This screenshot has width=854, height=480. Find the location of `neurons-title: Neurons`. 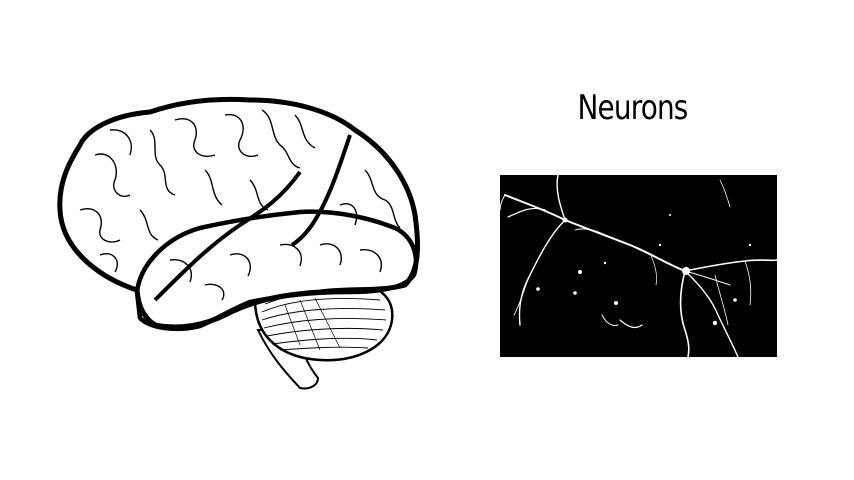

neurons-title: Neurons is located at coordinates (632, 108).